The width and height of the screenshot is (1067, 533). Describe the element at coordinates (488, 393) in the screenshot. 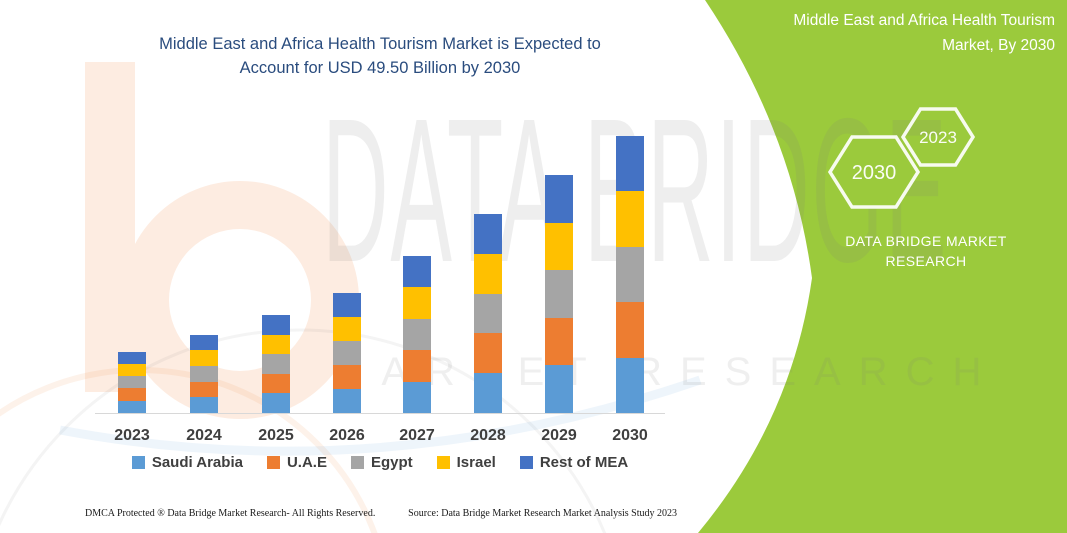

I see `bar-segment-2028-saudi-arabia` at that location.